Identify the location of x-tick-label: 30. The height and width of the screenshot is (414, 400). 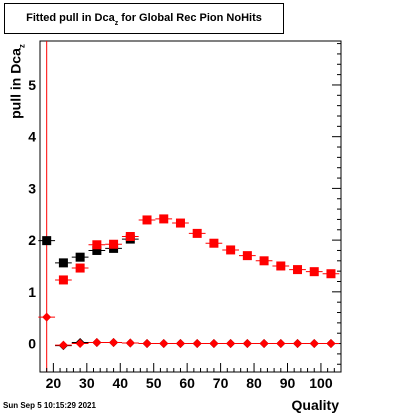
(87, 383).